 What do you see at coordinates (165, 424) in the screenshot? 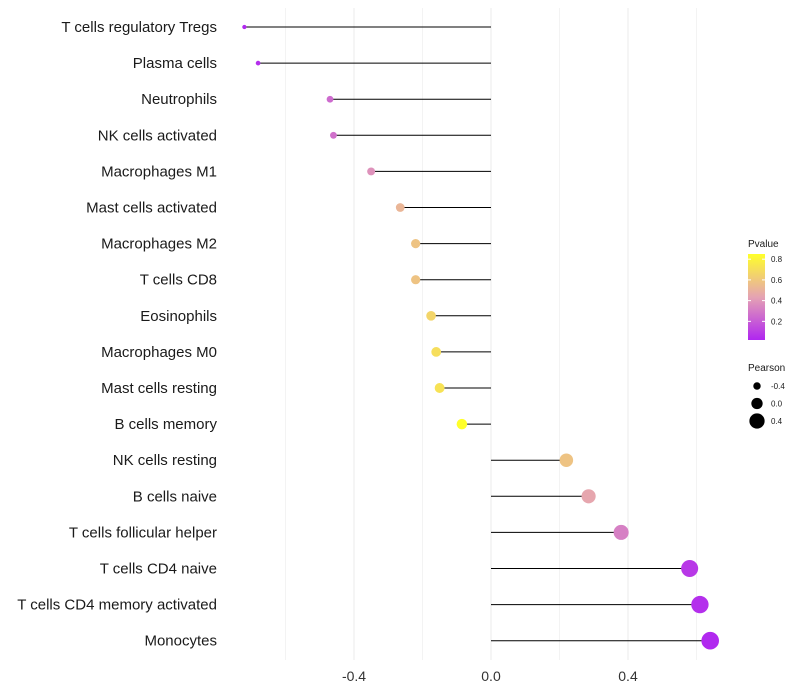
I see `category-label: B cells memory` at bounding box center [165, 424].